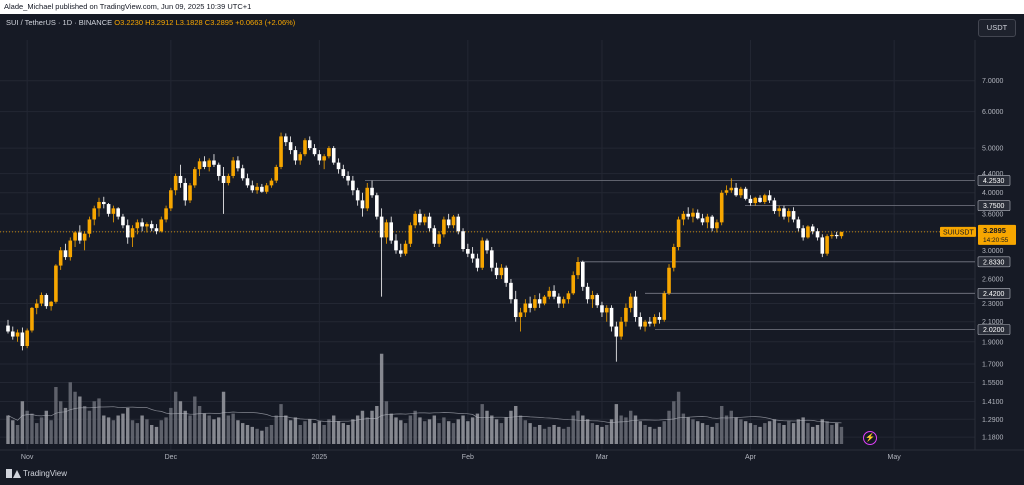 This screenshot has width=1024, height=485. I want to click on tradingview-icon, so click(13, 473).